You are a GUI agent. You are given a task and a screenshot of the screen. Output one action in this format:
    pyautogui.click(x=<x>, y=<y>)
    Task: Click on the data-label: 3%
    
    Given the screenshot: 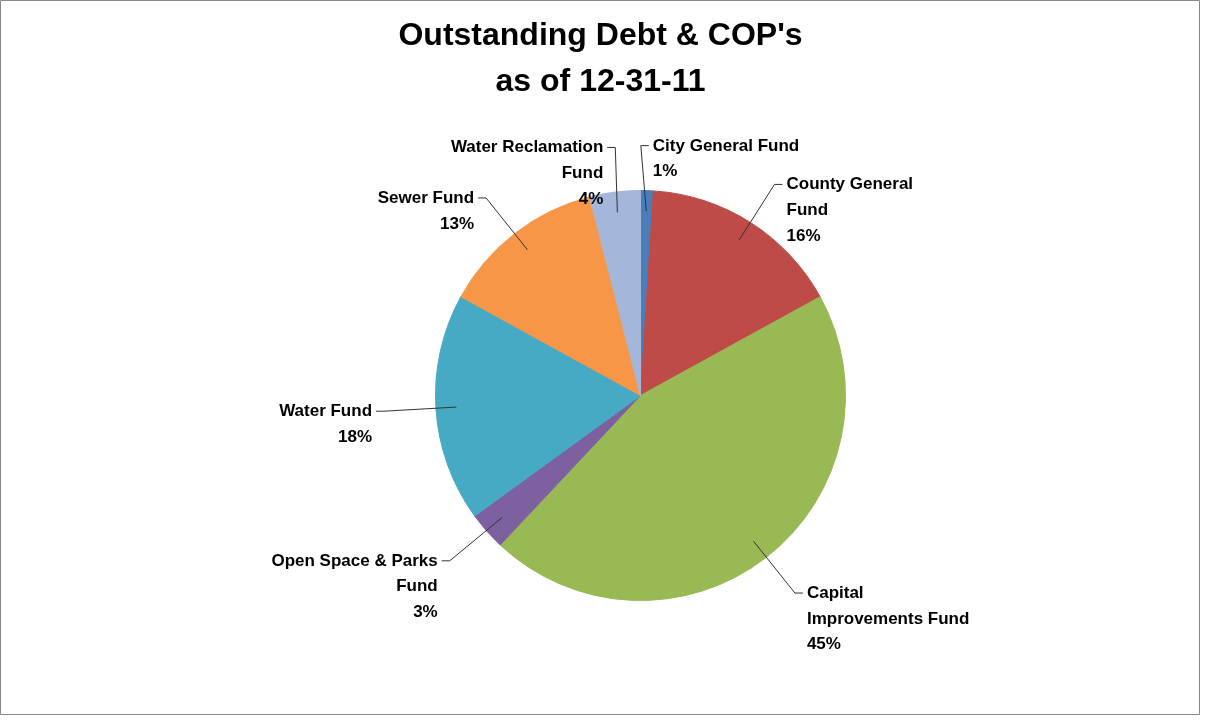 What is the action you would take?
    pyautogui.click(x=425, y=612)
    